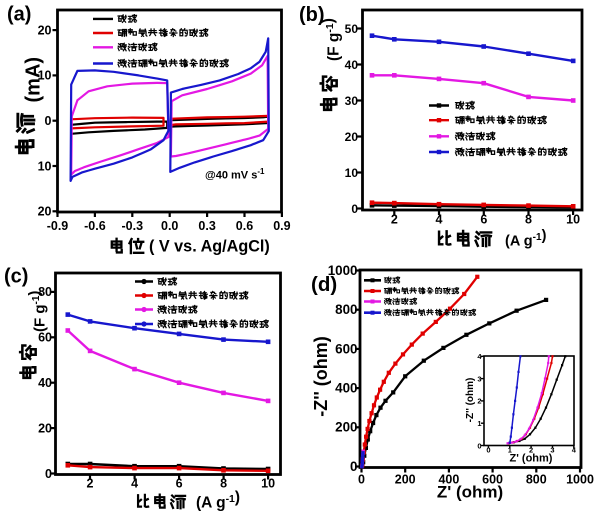 This screenshot has height=514, width=600. I want to click on svg-text: 80, so click(45, 292).